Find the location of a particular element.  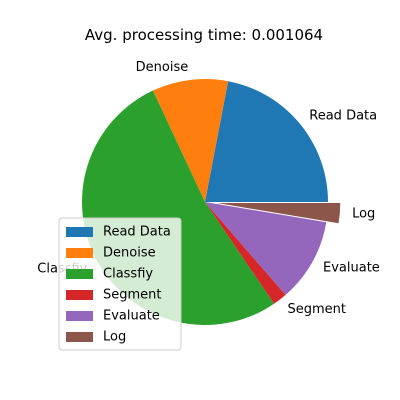

legend-swatch-segment is located at coordinates (79, 295).